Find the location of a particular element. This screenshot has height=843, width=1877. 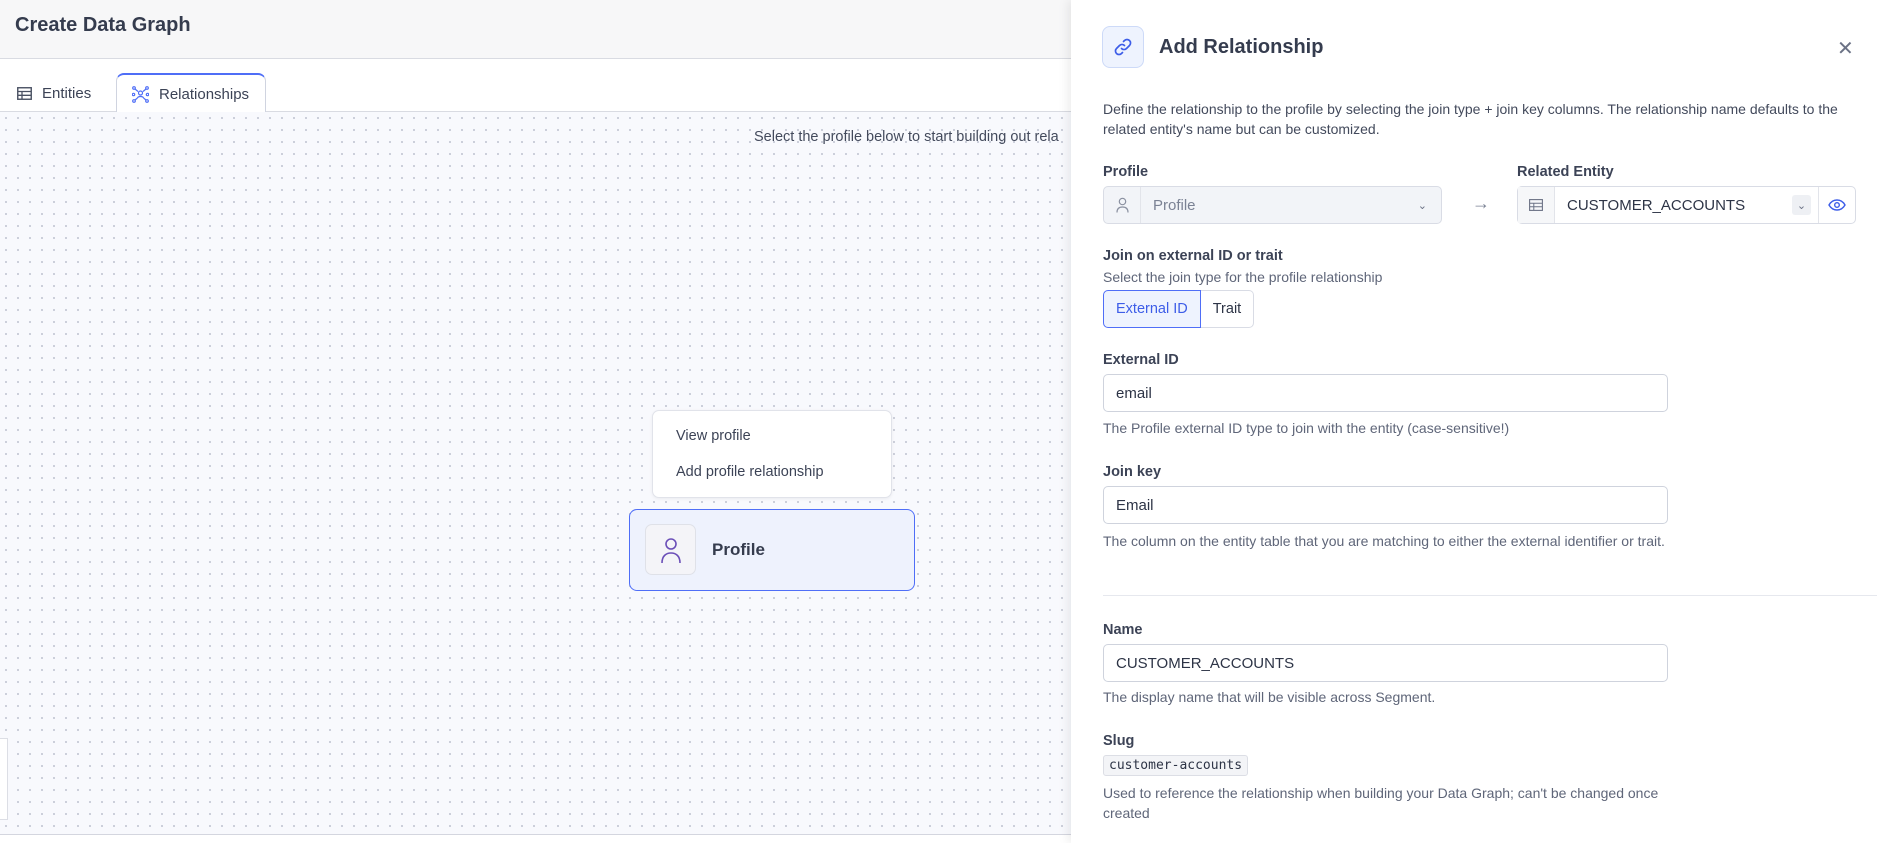

menu-item-view-profile: View profile is located at coordinates (713, 436).